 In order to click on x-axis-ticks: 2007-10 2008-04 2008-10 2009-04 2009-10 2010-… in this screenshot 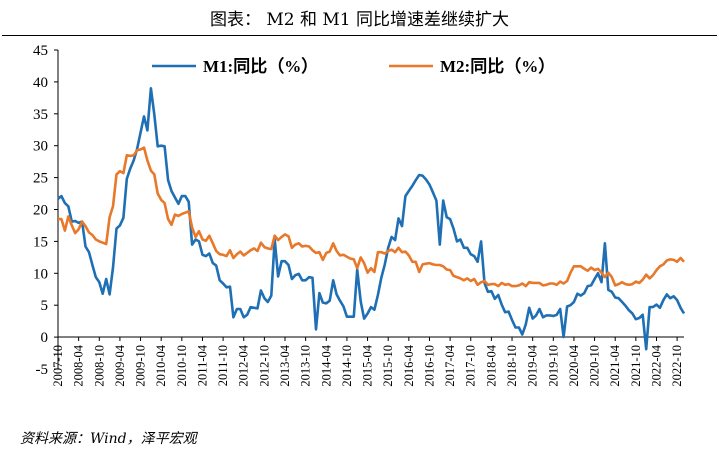, I will do `click(367, 362)`.